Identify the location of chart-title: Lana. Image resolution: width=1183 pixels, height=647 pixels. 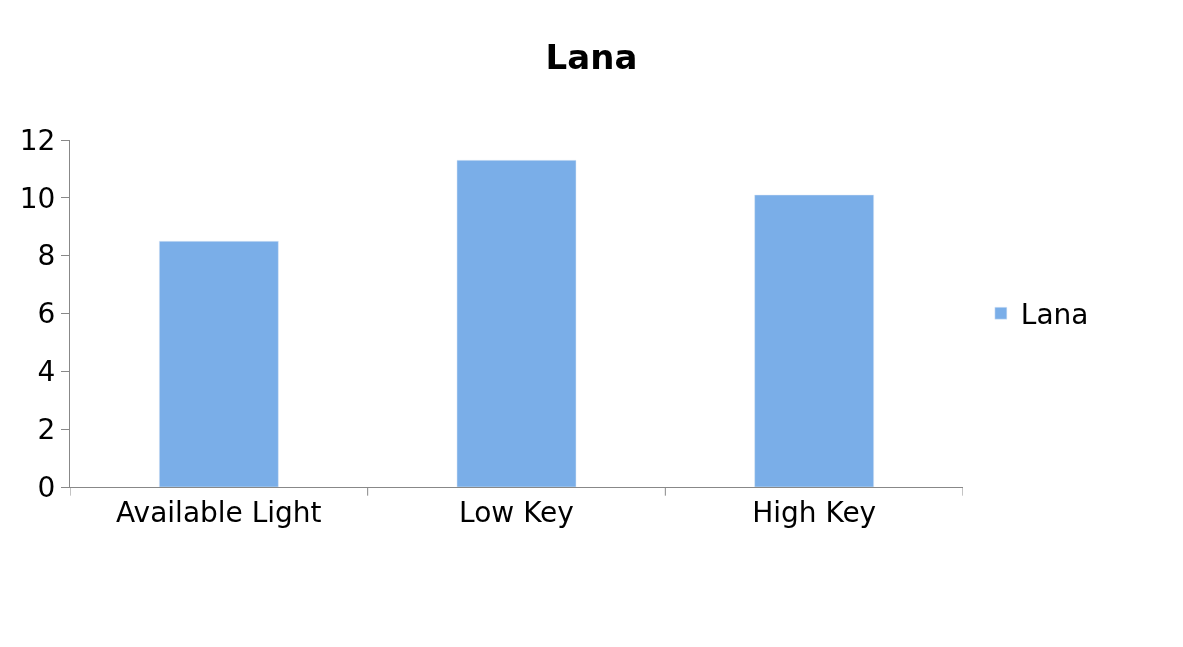
(591, 57).